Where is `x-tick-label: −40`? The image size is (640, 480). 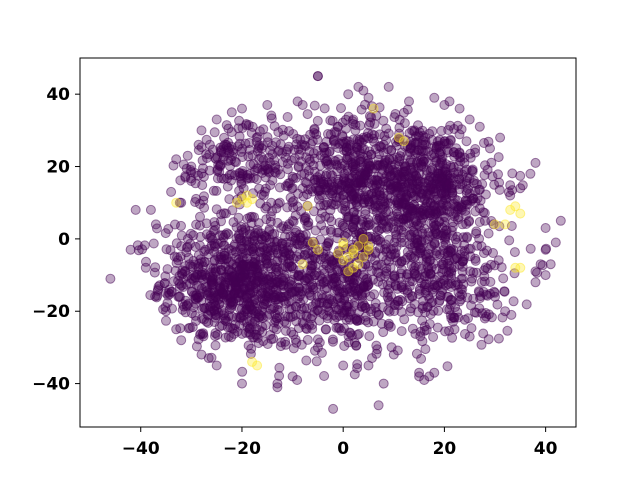
x-tick-label: −40 is located at coordinates (141, 449).